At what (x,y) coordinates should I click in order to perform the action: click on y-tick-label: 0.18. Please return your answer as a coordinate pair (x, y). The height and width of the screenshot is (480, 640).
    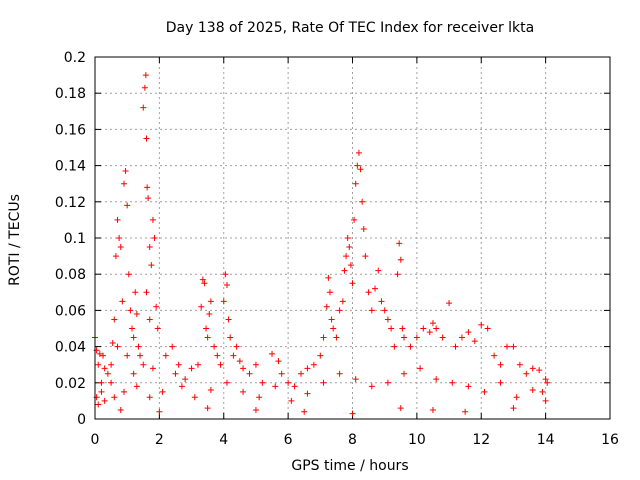
    Looking at the image, I should click on (70, 94).